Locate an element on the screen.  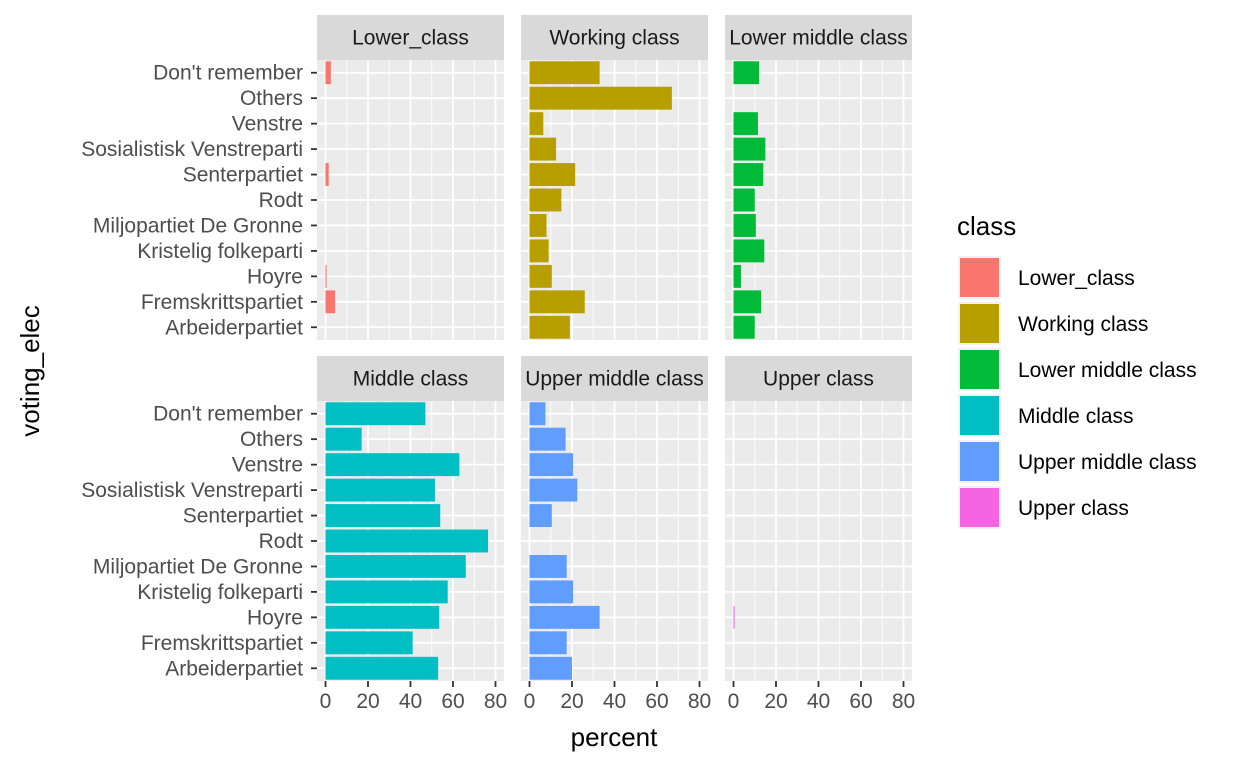
legend-label: Lower_class is located at coordinates (1076, 278).